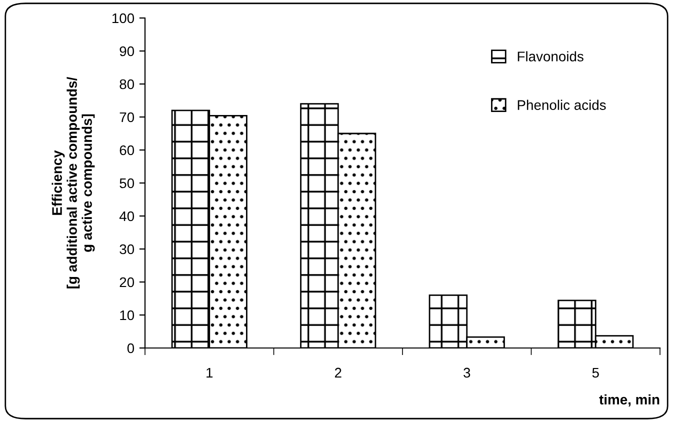 The height and width of the screenshot is (422, 673). Describe the element at coordinates (127, 183) in the screenshot. I see `y-tick-label: 50` at that location.